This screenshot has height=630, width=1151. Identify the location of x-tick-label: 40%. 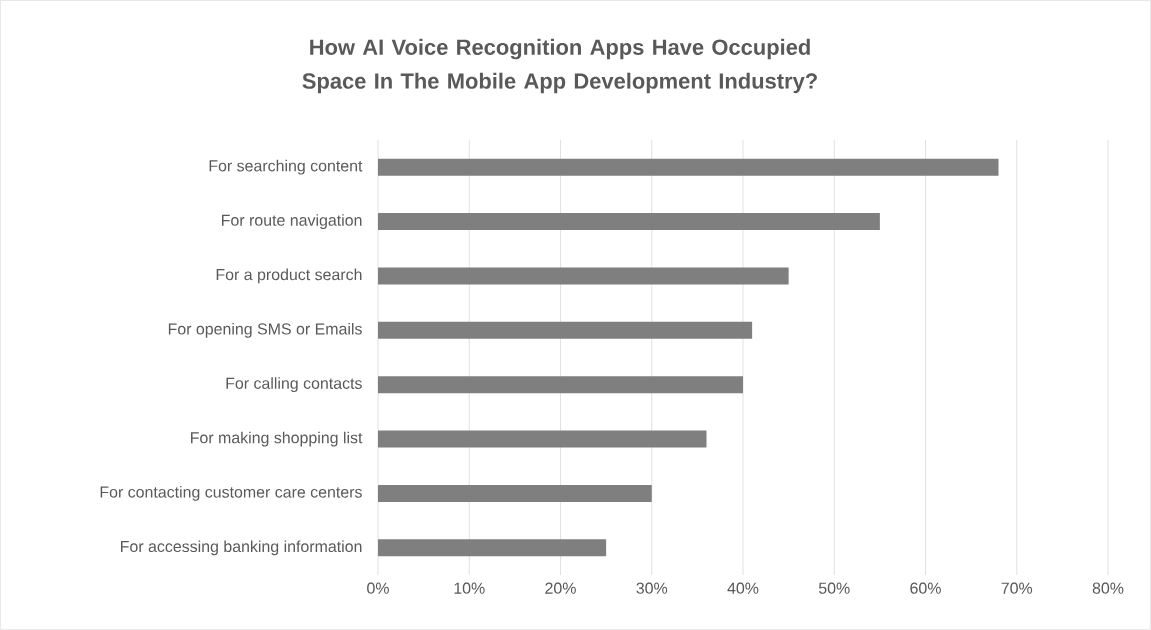
(743, 588).